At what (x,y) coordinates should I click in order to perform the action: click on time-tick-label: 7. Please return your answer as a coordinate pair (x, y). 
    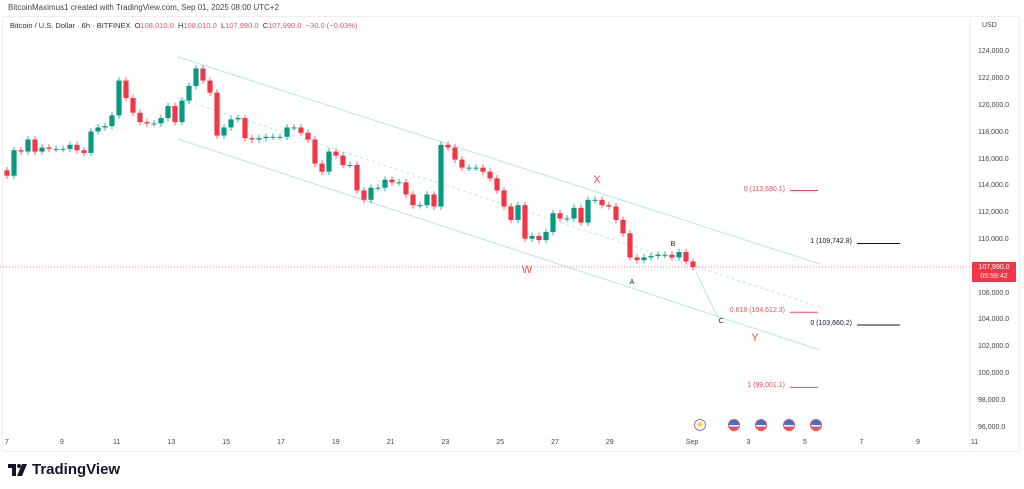
    Looking at the image, I should click on (7, 442).